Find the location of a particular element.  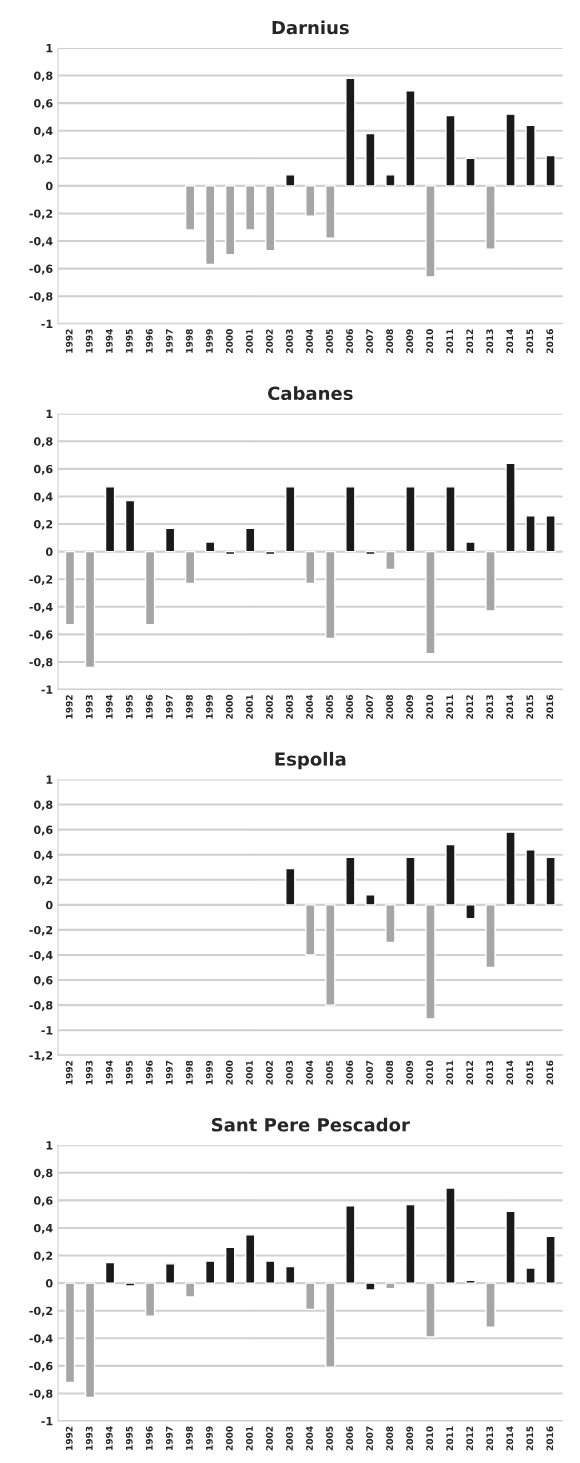

y-tick-label: -0,4 is located at coordinates (41, 242).